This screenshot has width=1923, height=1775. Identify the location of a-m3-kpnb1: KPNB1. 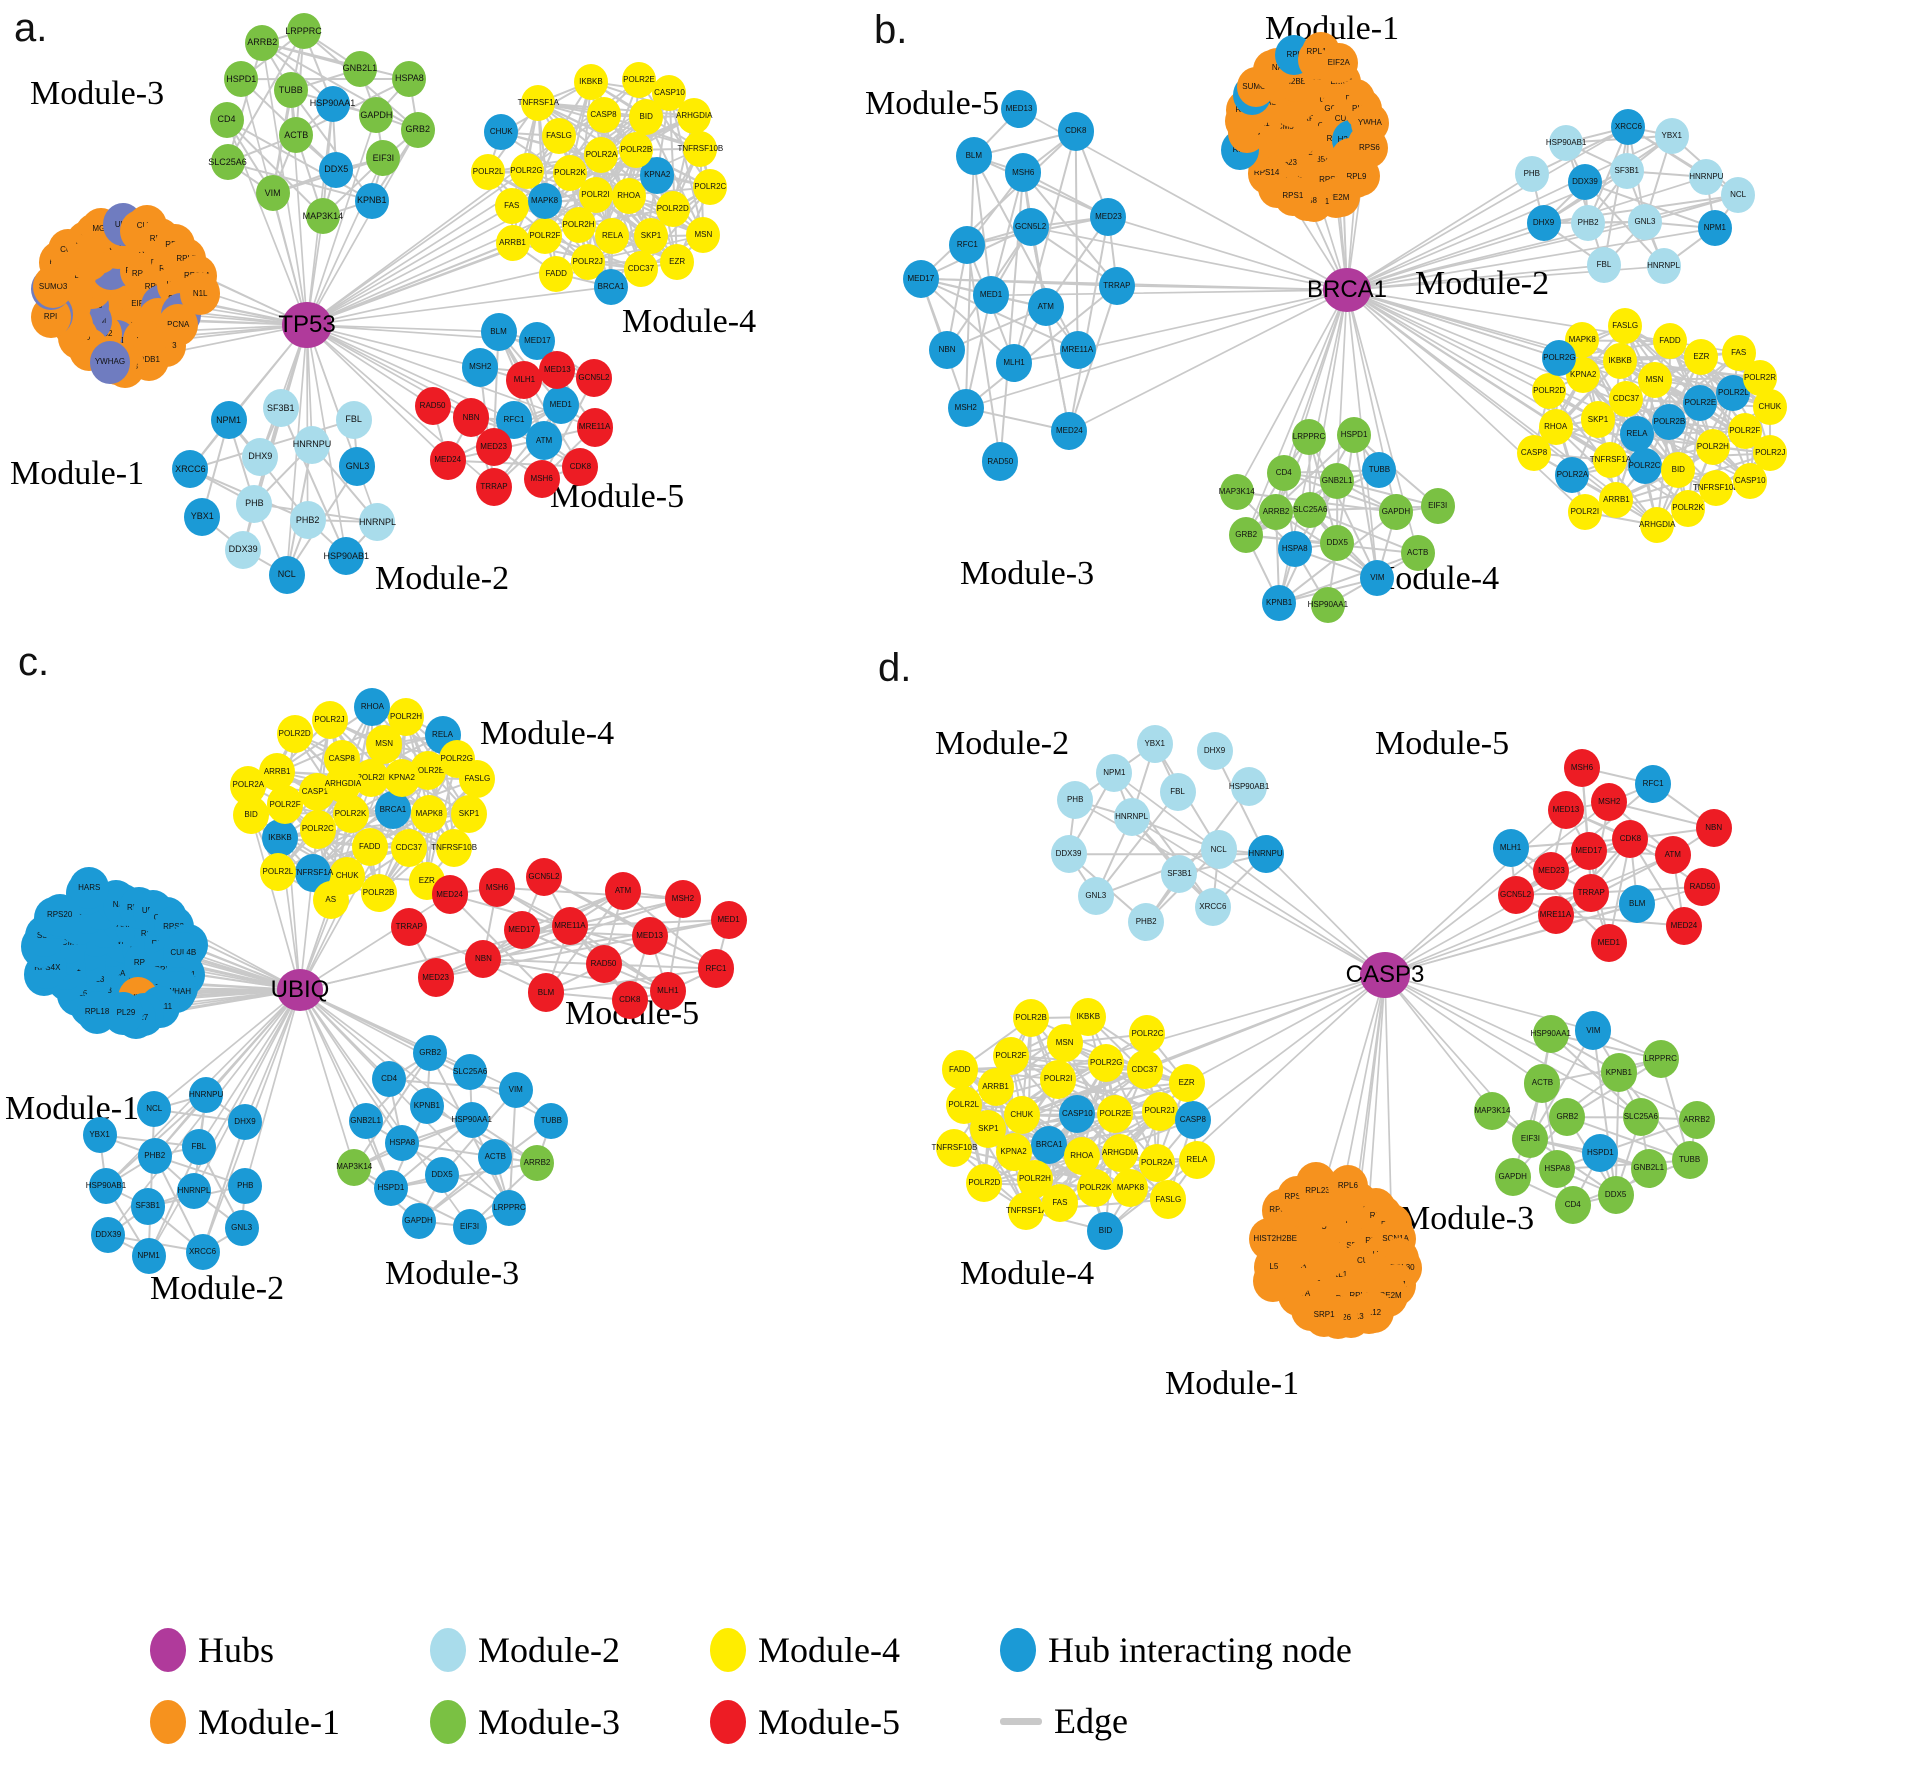
(371, 200).